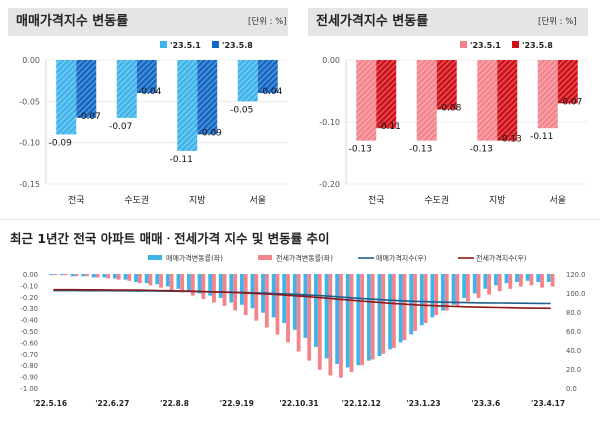  I want to click on trend-left-tick-label: -0.80, so click(29, 366).